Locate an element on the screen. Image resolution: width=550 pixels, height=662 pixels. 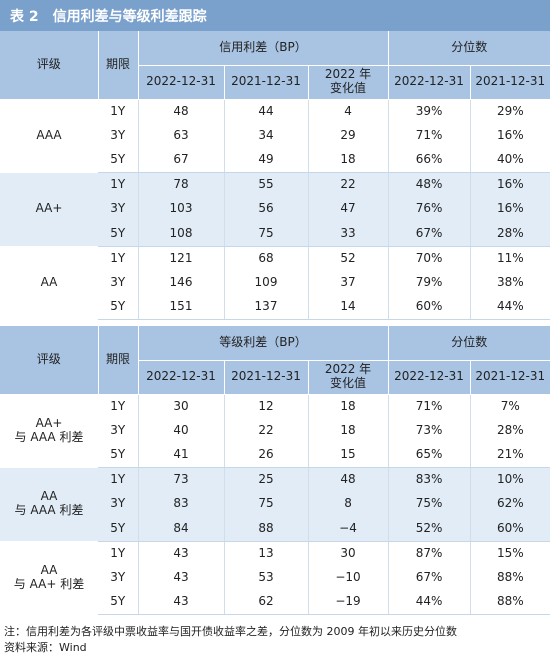
header-percentile: 分位数 is located at coordinates (468, 48).